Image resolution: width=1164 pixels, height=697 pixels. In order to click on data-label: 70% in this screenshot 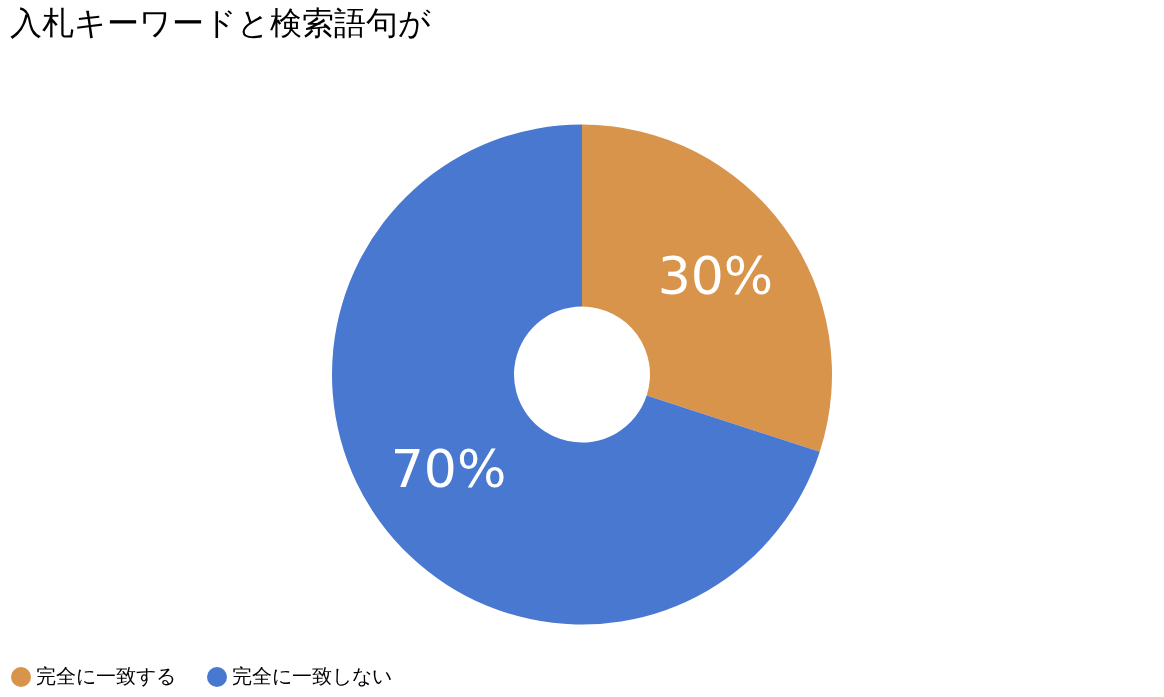, I will do `click(448, 469)`.